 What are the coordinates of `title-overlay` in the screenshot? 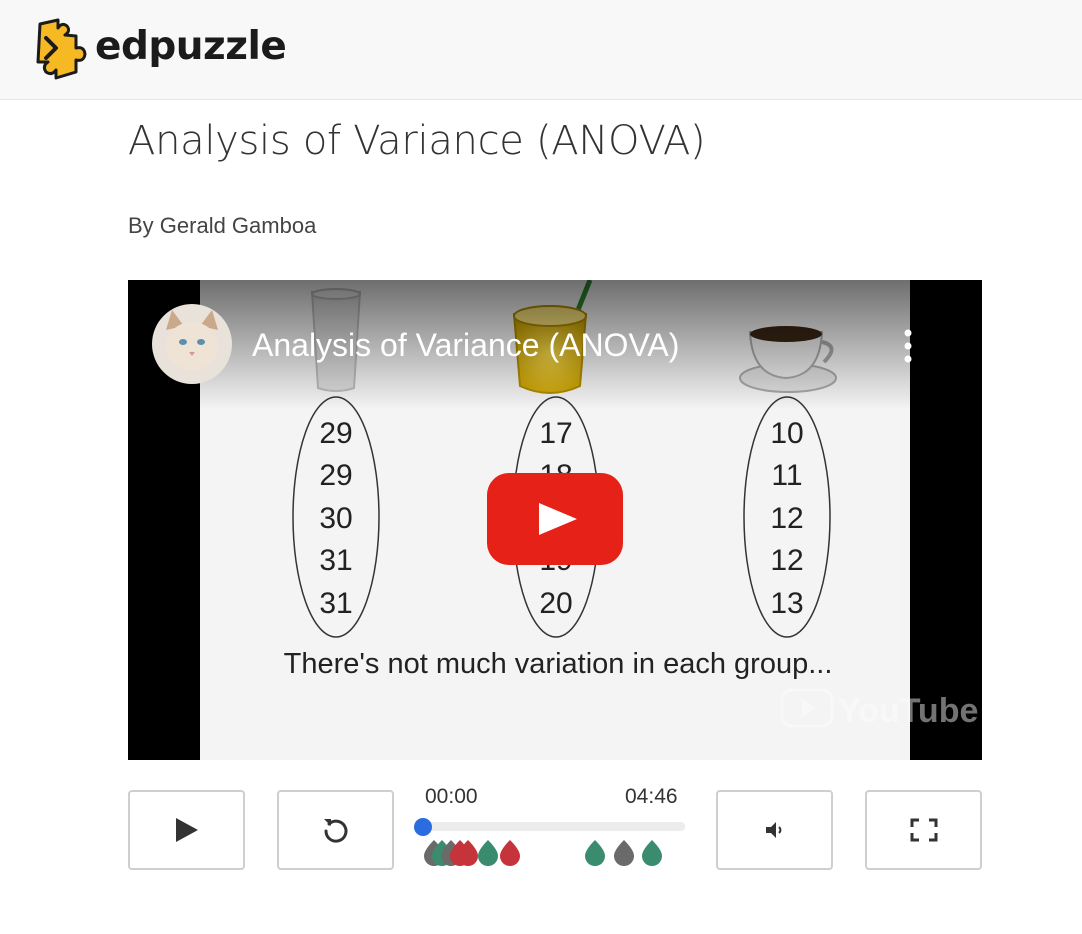 It's located at (555, 345).